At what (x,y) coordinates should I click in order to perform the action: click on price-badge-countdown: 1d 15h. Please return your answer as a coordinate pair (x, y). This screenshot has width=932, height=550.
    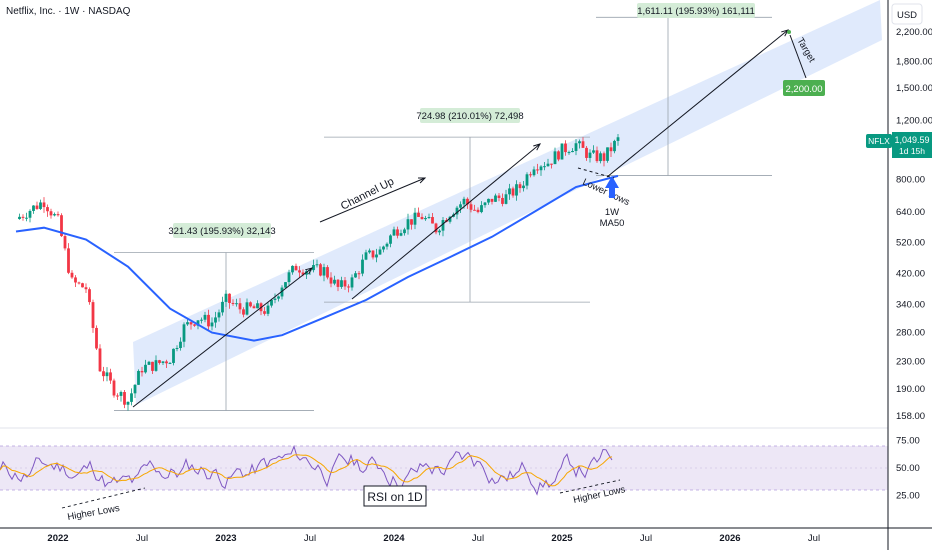
    Looking at the image, I should click on (912, 151).